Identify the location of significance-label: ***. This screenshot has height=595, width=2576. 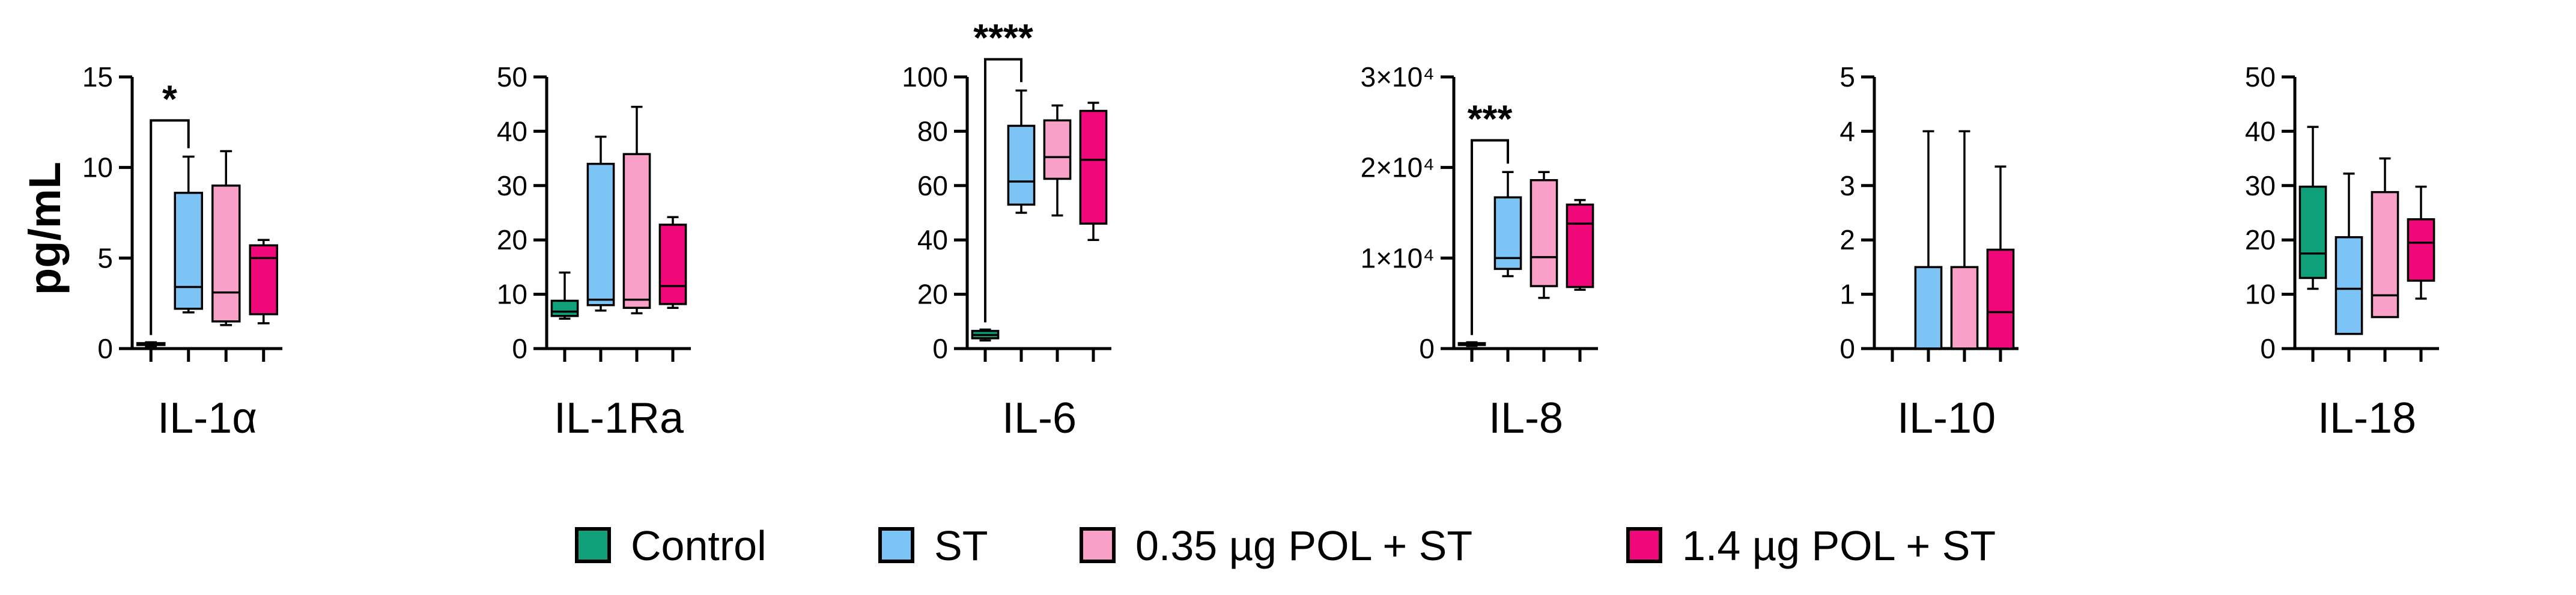
(1491, 118).